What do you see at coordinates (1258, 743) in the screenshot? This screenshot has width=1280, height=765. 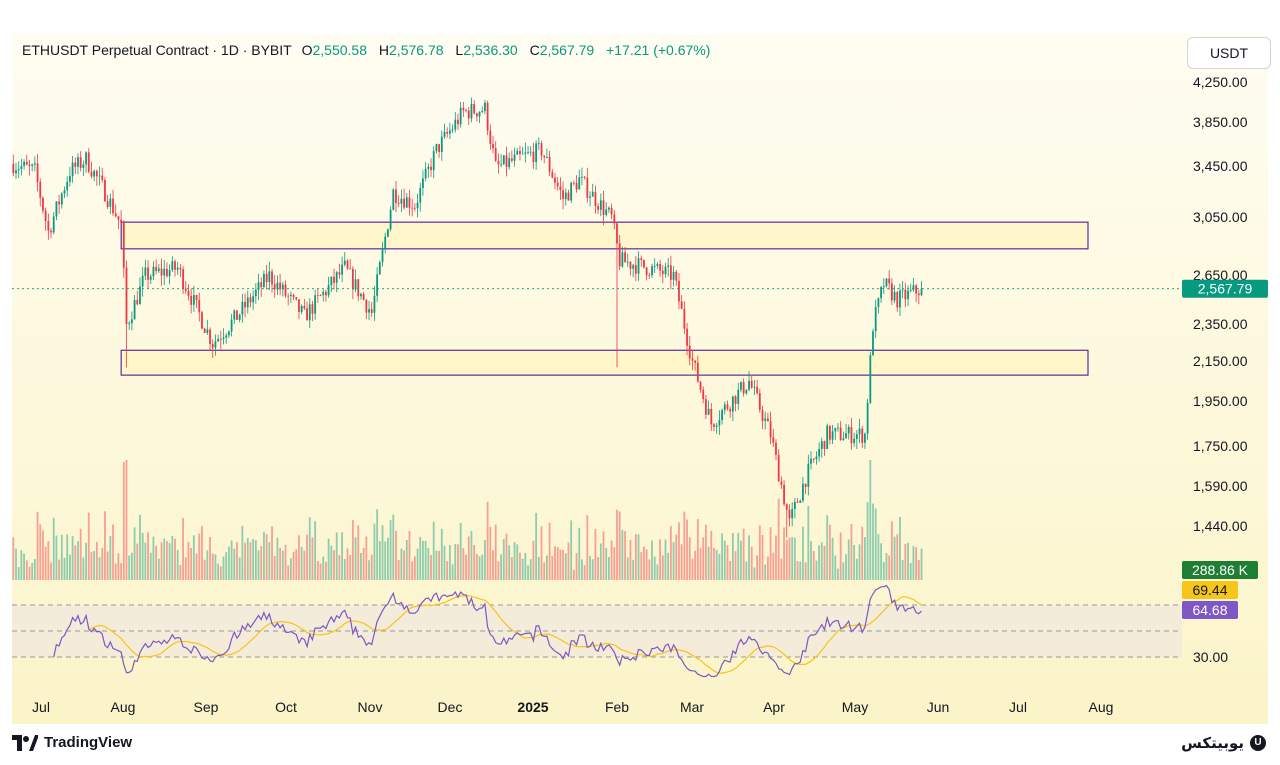 I see `brand-mark-icon: U` at bounding box center [1258, 743].